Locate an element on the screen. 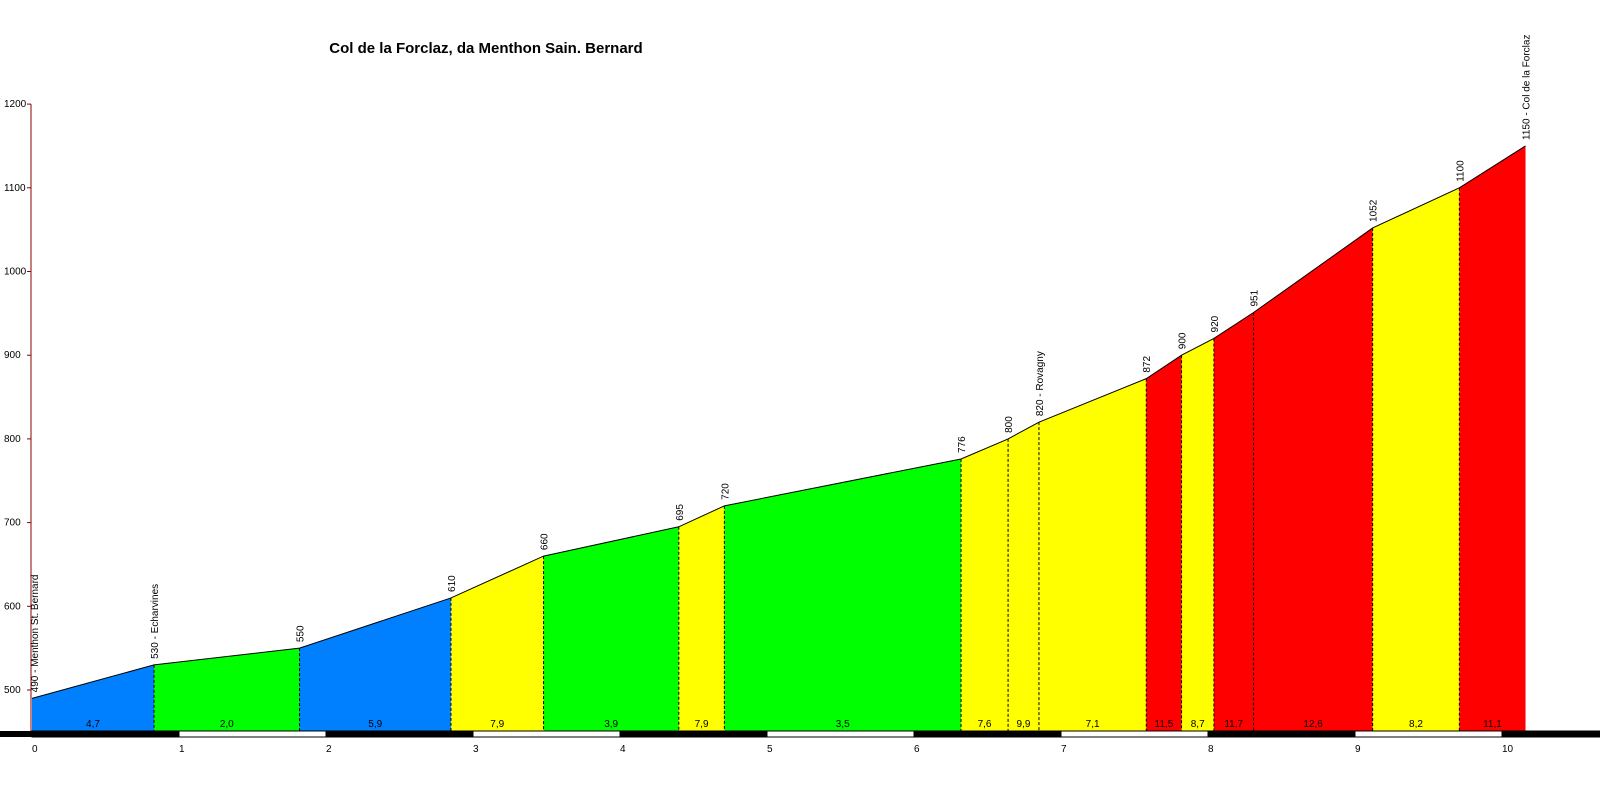  point-label: 1100 is located at coordinates (1460, 171).